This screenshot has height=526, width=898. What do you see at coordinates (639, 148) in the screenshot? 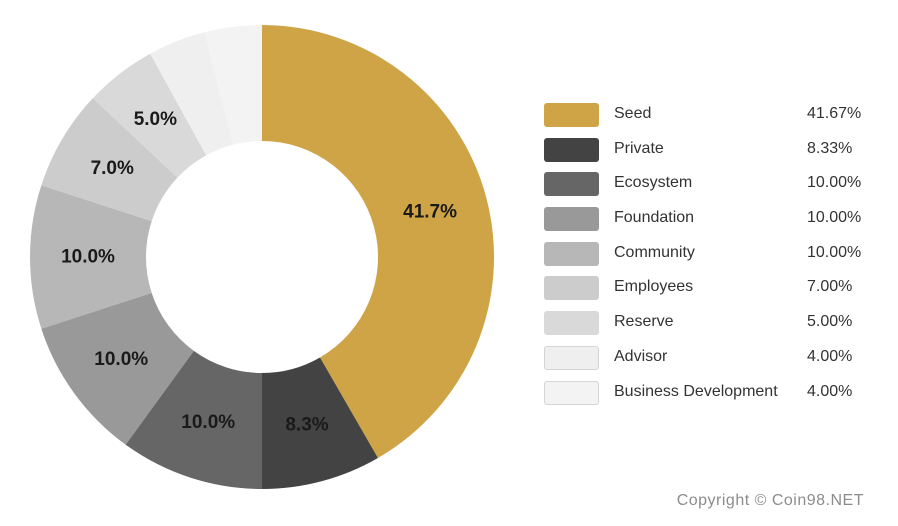
I see `legend-label: Private` at bounding box center [639, 148].